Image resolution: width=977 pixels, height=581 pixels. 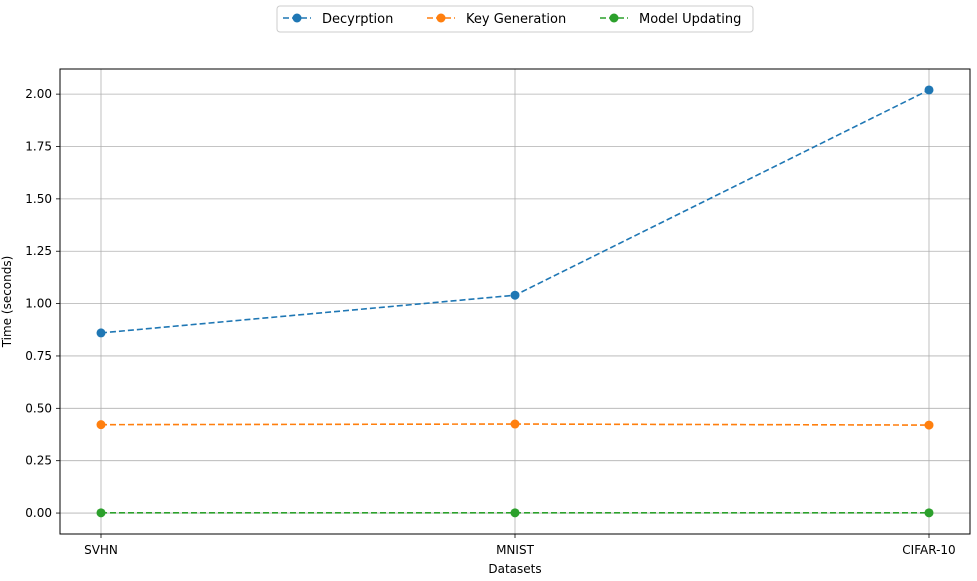 What do you see at coordinates (928, 550) in the screenshot?
I see `x-tick-label: CIFAR-10` at bounding box center [928, 550].